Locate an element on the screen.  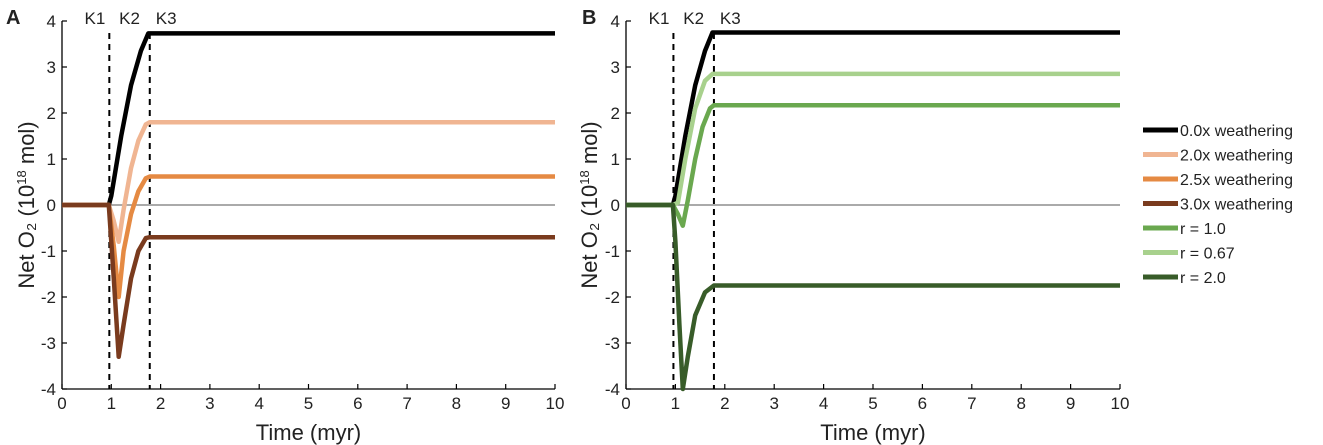
panel-a-x-axis-title: Time (myr) is located at coordinates (309, 432).